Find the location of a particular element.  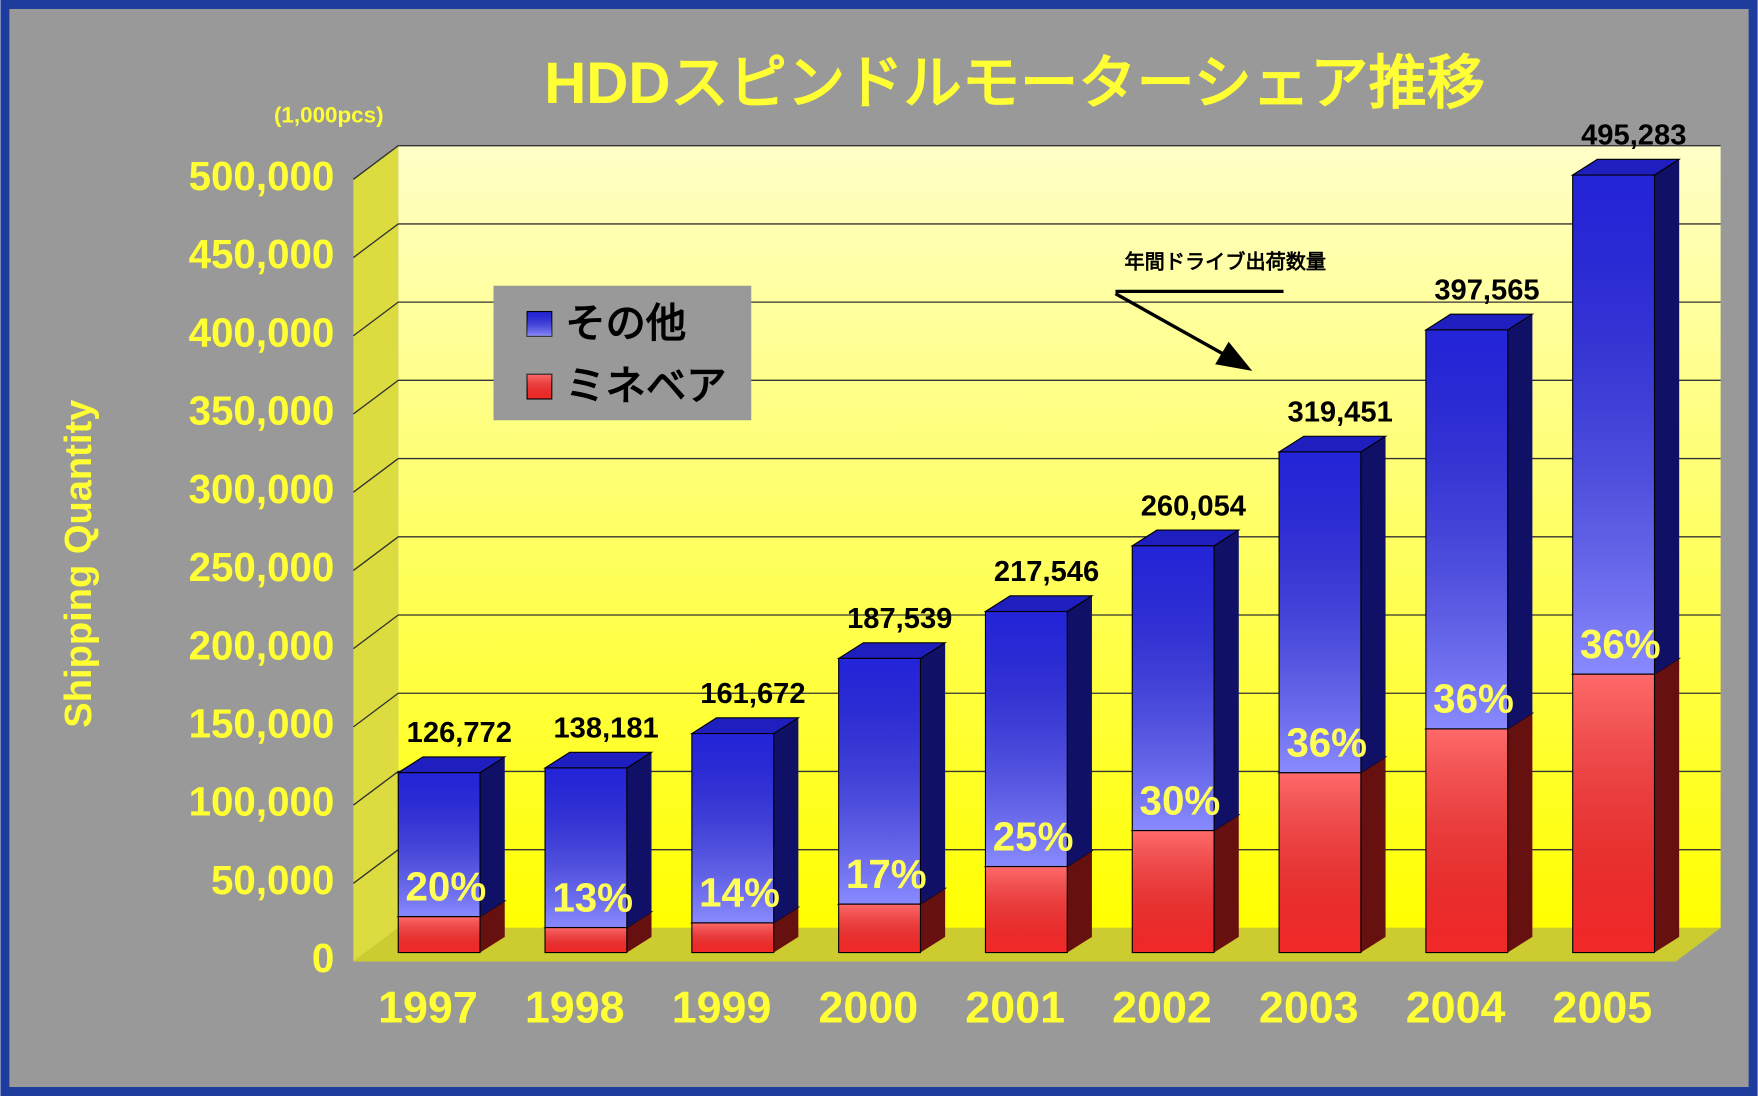

x-tick-label: 2003 is located at coordinates (1309, 1008).